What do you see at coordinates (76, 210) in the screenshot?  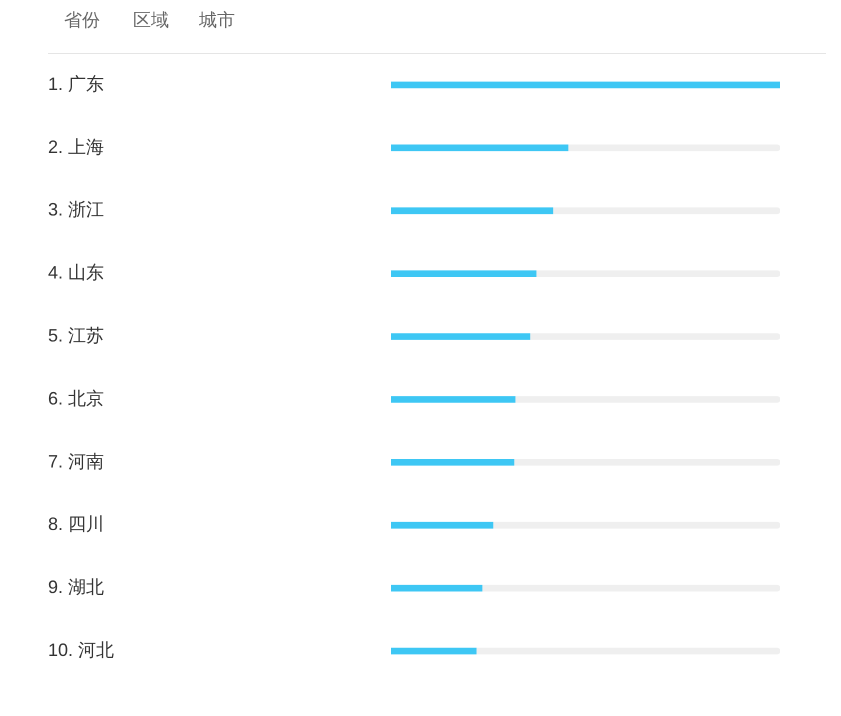 I see `y-tick-label: 3. 浙江` at bounding box center [76, 210].